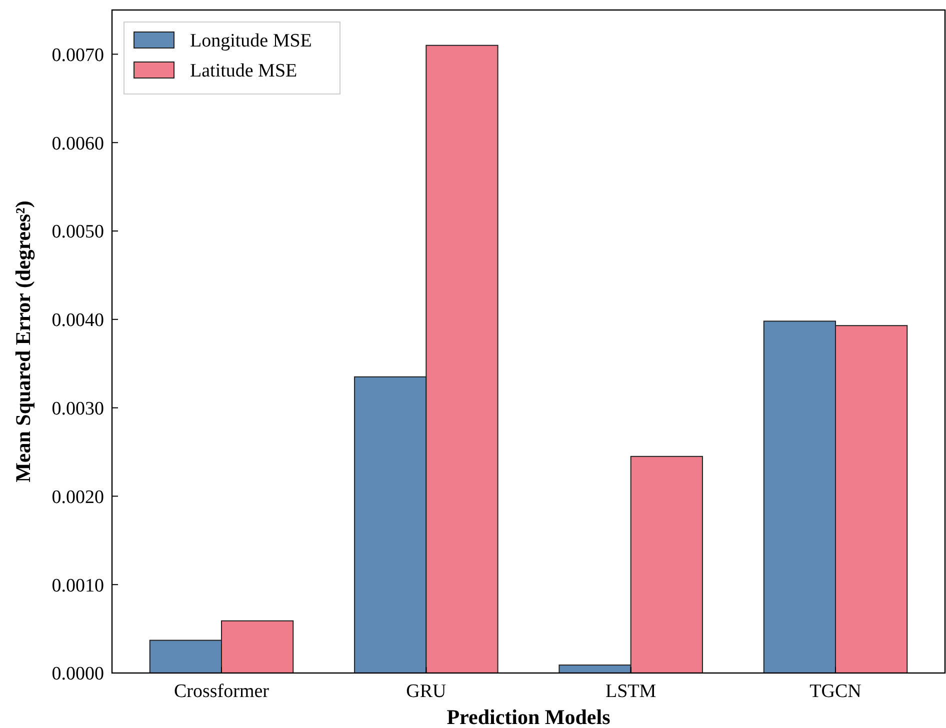 This screenshot has width=946, height=728. What do you see at coordinates (78, 585) in the screenshot?
I see `y-tick-label: 0.0010` at bounding box center [78, 585].